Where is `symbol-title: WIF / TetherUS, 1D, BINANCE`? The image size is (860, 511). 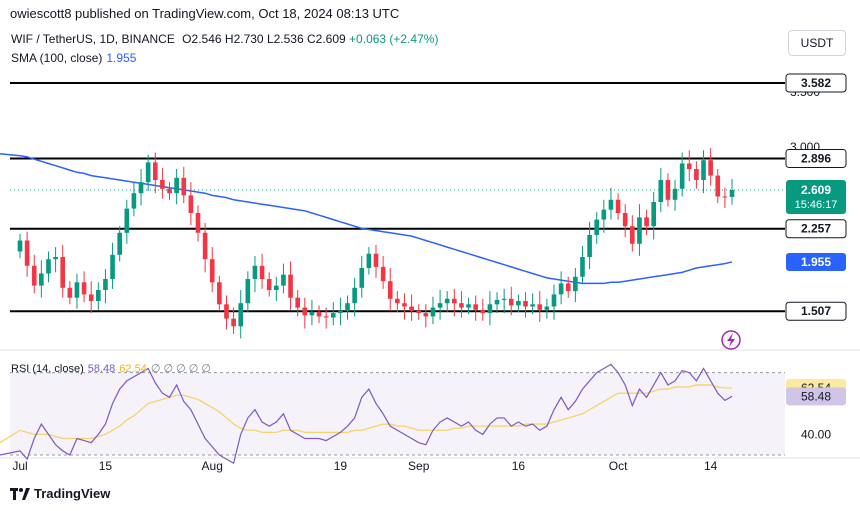
symbol-title: WIF / TetherUS, 1D, BINANCE is located at coordinates (93, 39).